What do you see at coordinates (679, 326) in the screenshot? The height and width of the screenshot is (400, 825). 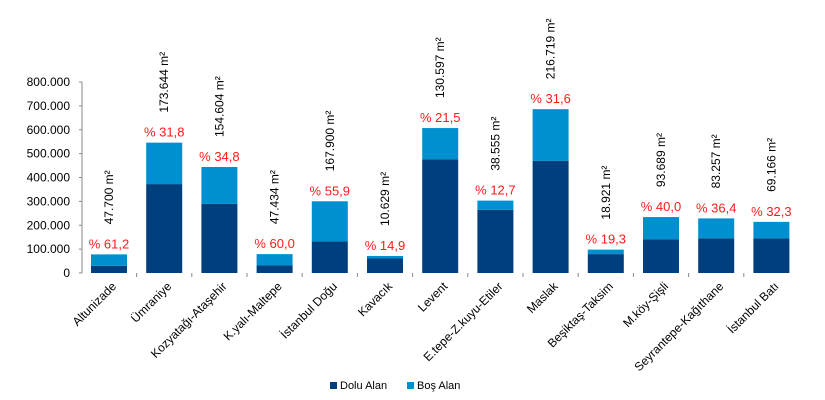 I see `category-label: Seyrantepe-Kağıthane` at bounding box center [679, 326].